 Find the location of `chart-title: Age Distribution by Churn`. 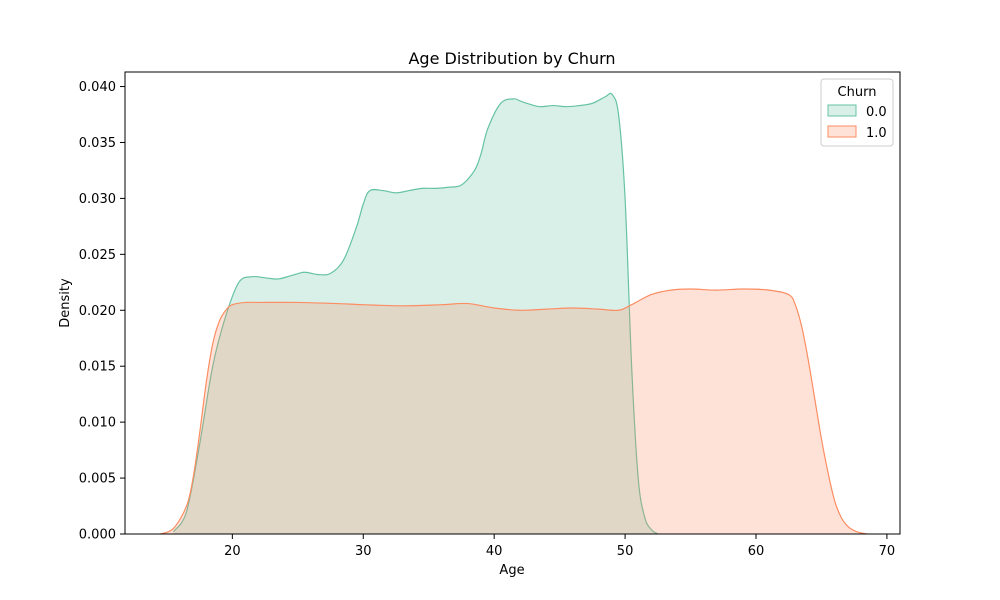

chart-title: Age Distribution by Churn is located at coordinates (511, 58).